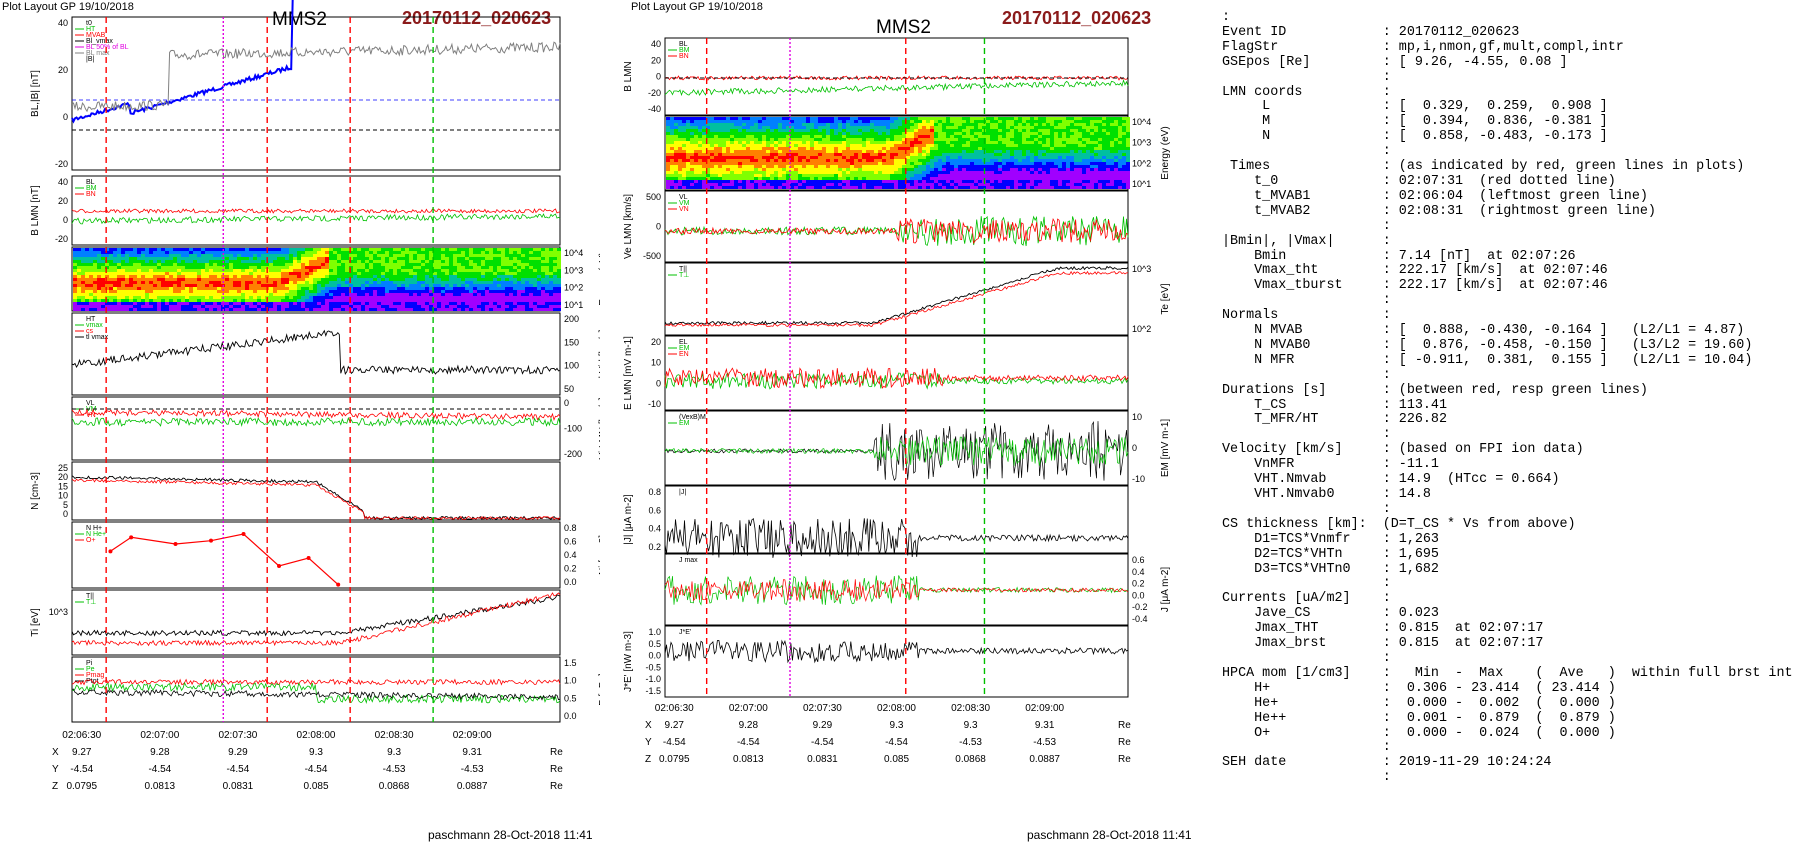 The width and height of the screenshot is (1804, 842). What do you see at coordinates (510, 835) in the screenshot?
I see `footer-left: paschmann 28-Oct-2018 11:41` at bounding box center [510, 835].